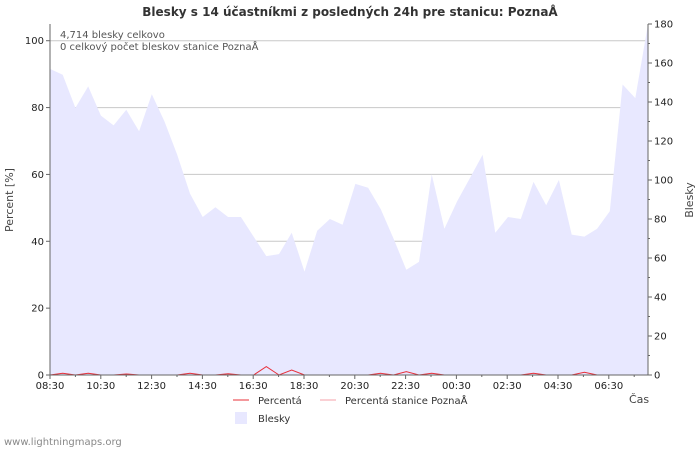 This screenshot has height=450, width=700. Describe the element at coordinates (34, 41) in the screenshot. I see `y-left-tick-label: 100` at that location.